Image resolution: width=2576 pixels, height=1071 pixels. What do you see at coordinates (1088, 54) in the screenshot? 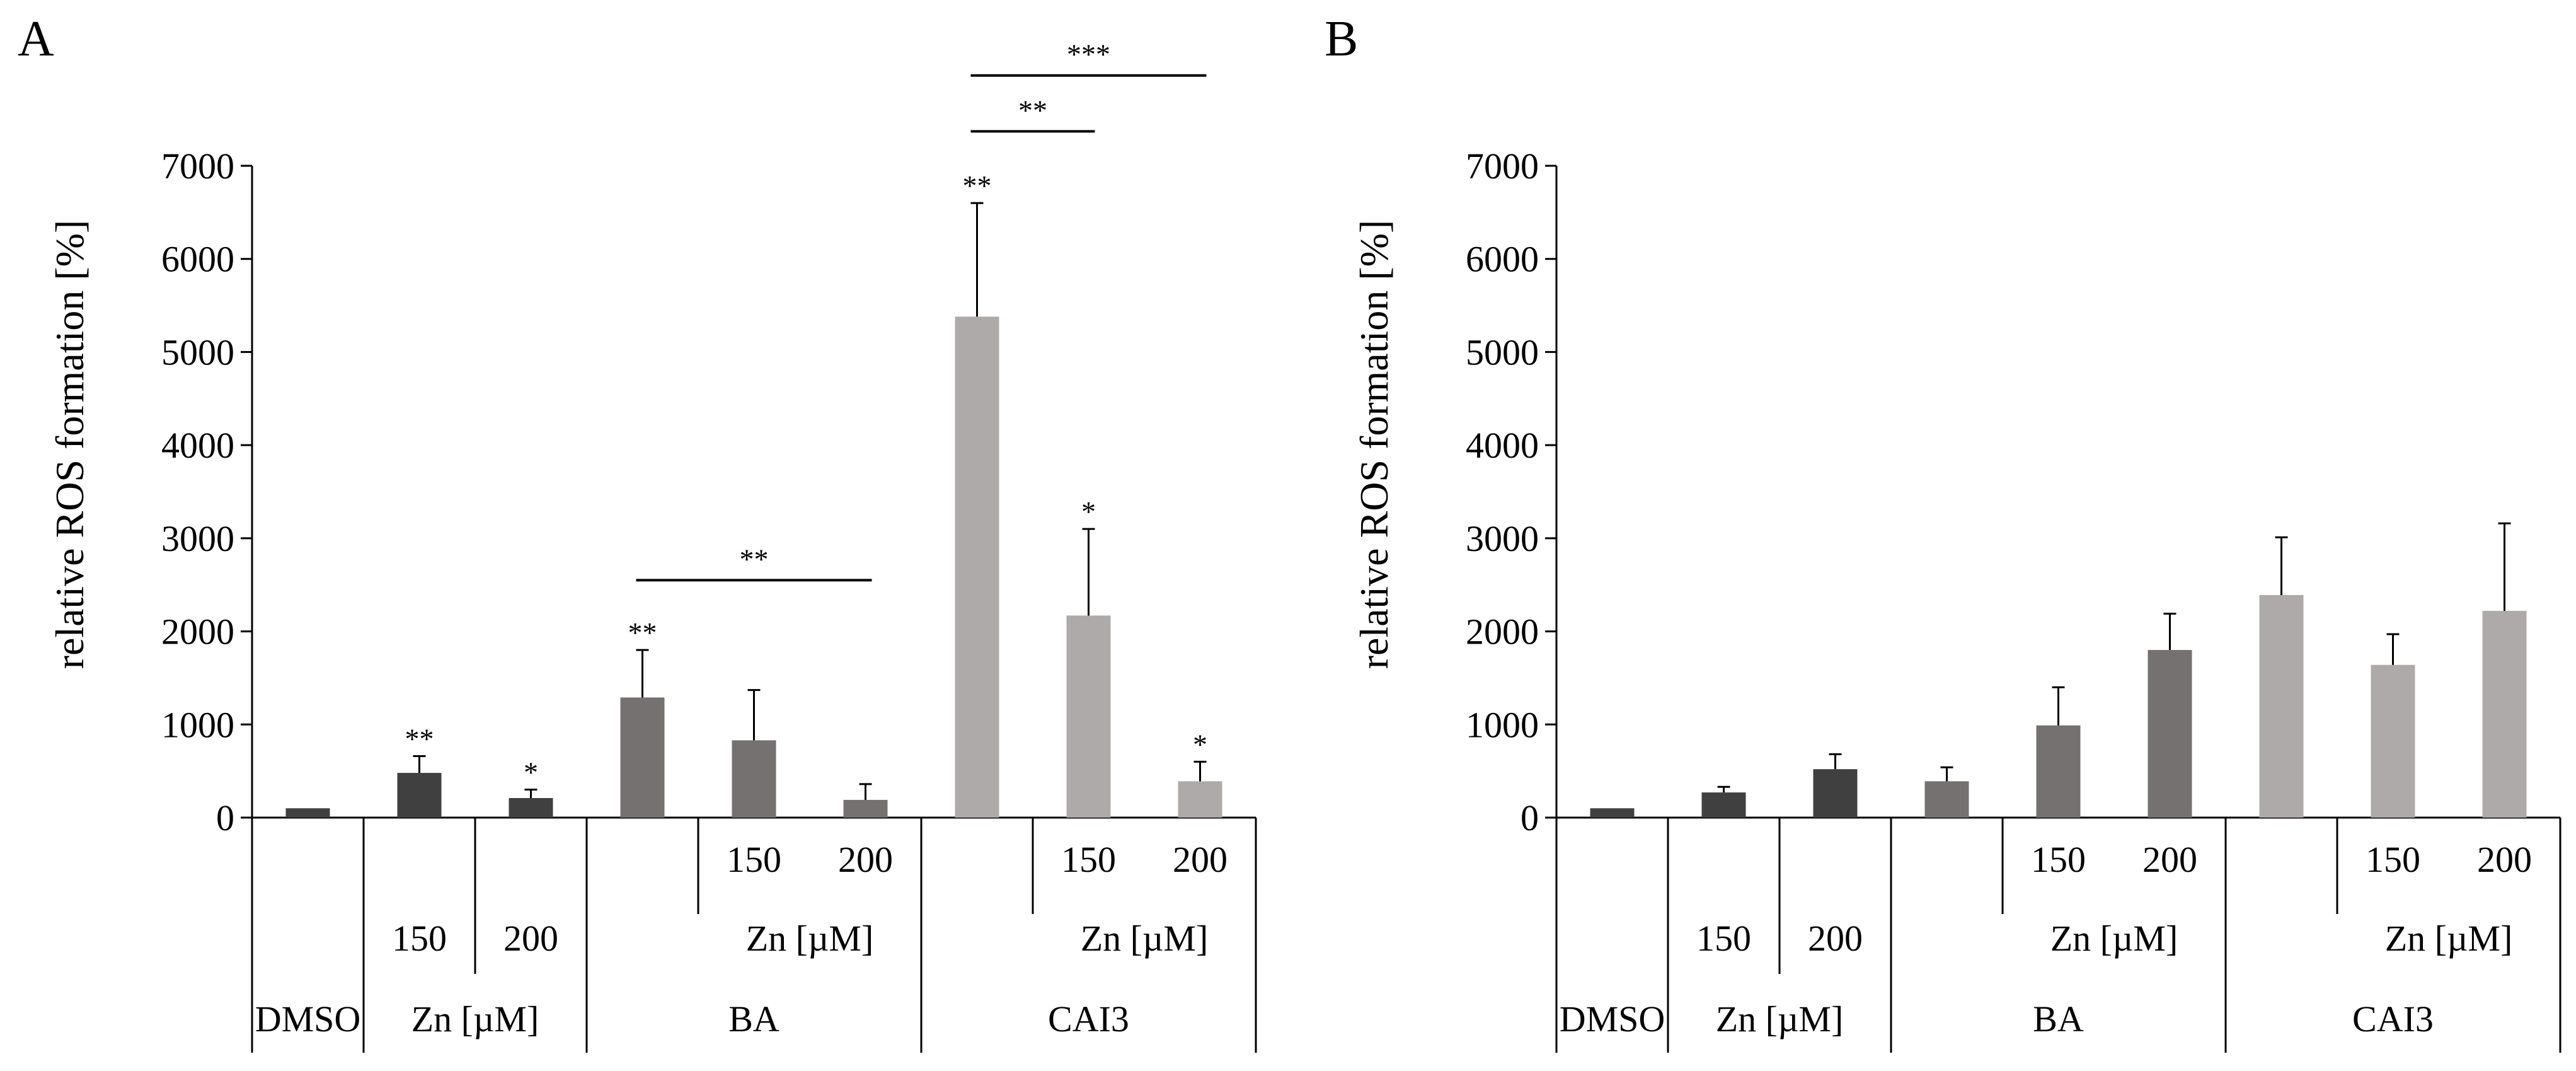
I see `comparison-marker: ***` at bounding box center [1088, 54].